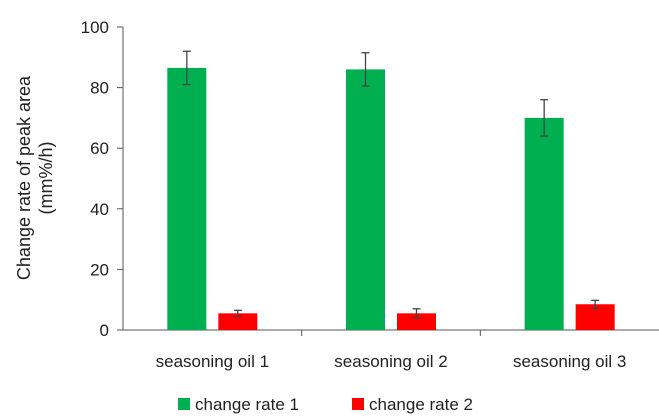 This screenshot has width=659, height=420. I want to click on y-axis-title: Change rate of peak area, so click(24, 177).